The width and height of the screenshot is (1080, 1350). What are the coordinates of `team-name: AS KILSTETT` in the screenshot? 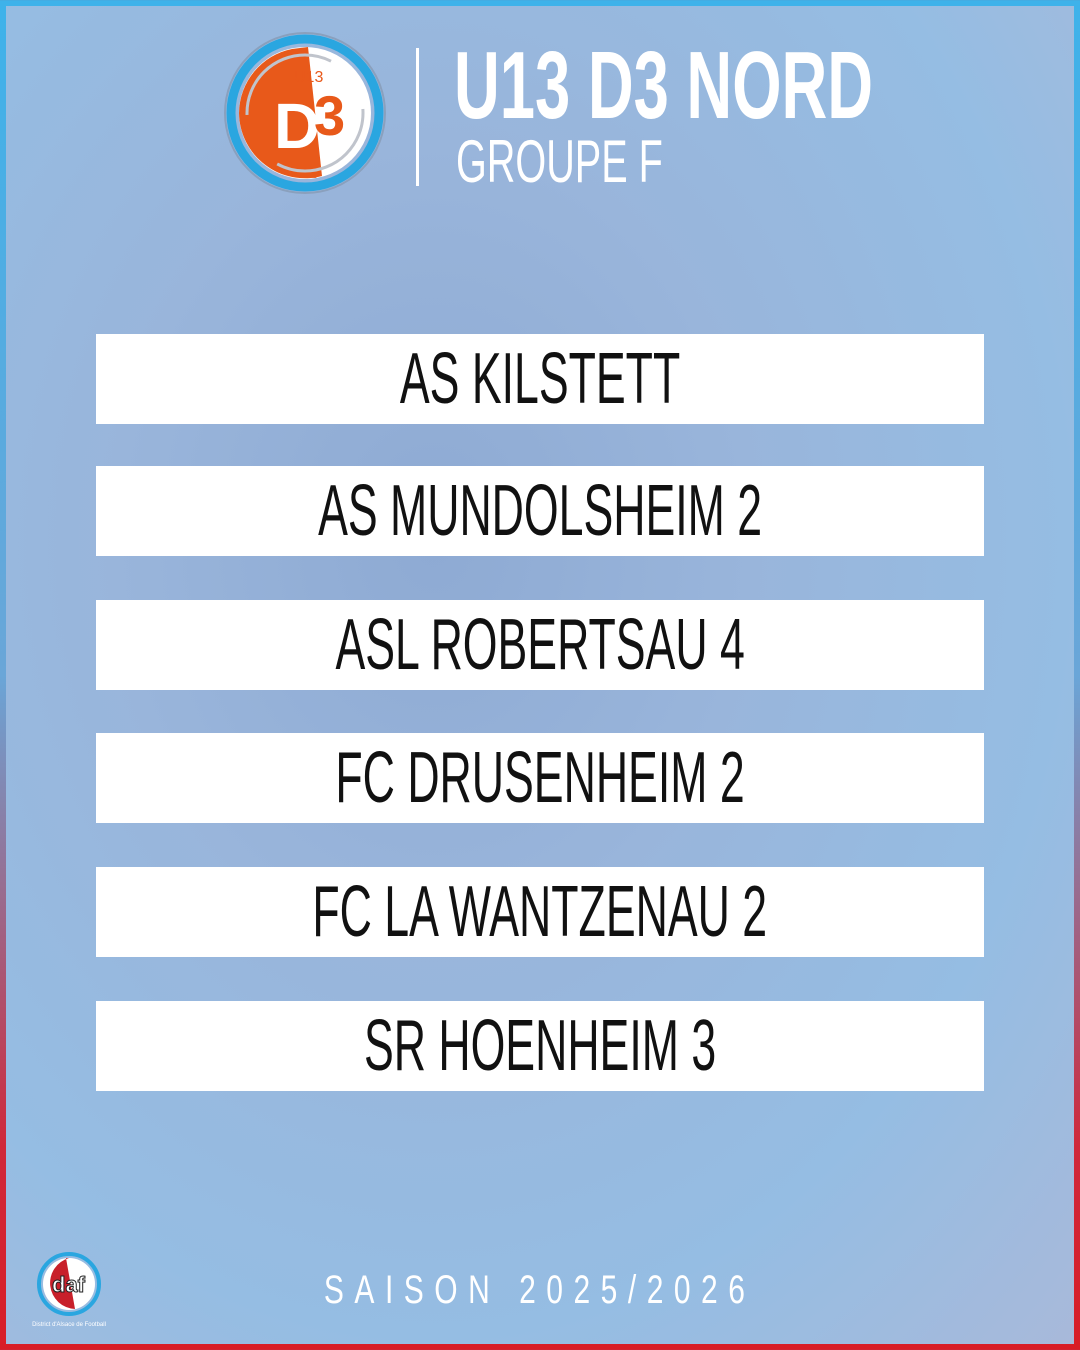 It's located at (540, 379).